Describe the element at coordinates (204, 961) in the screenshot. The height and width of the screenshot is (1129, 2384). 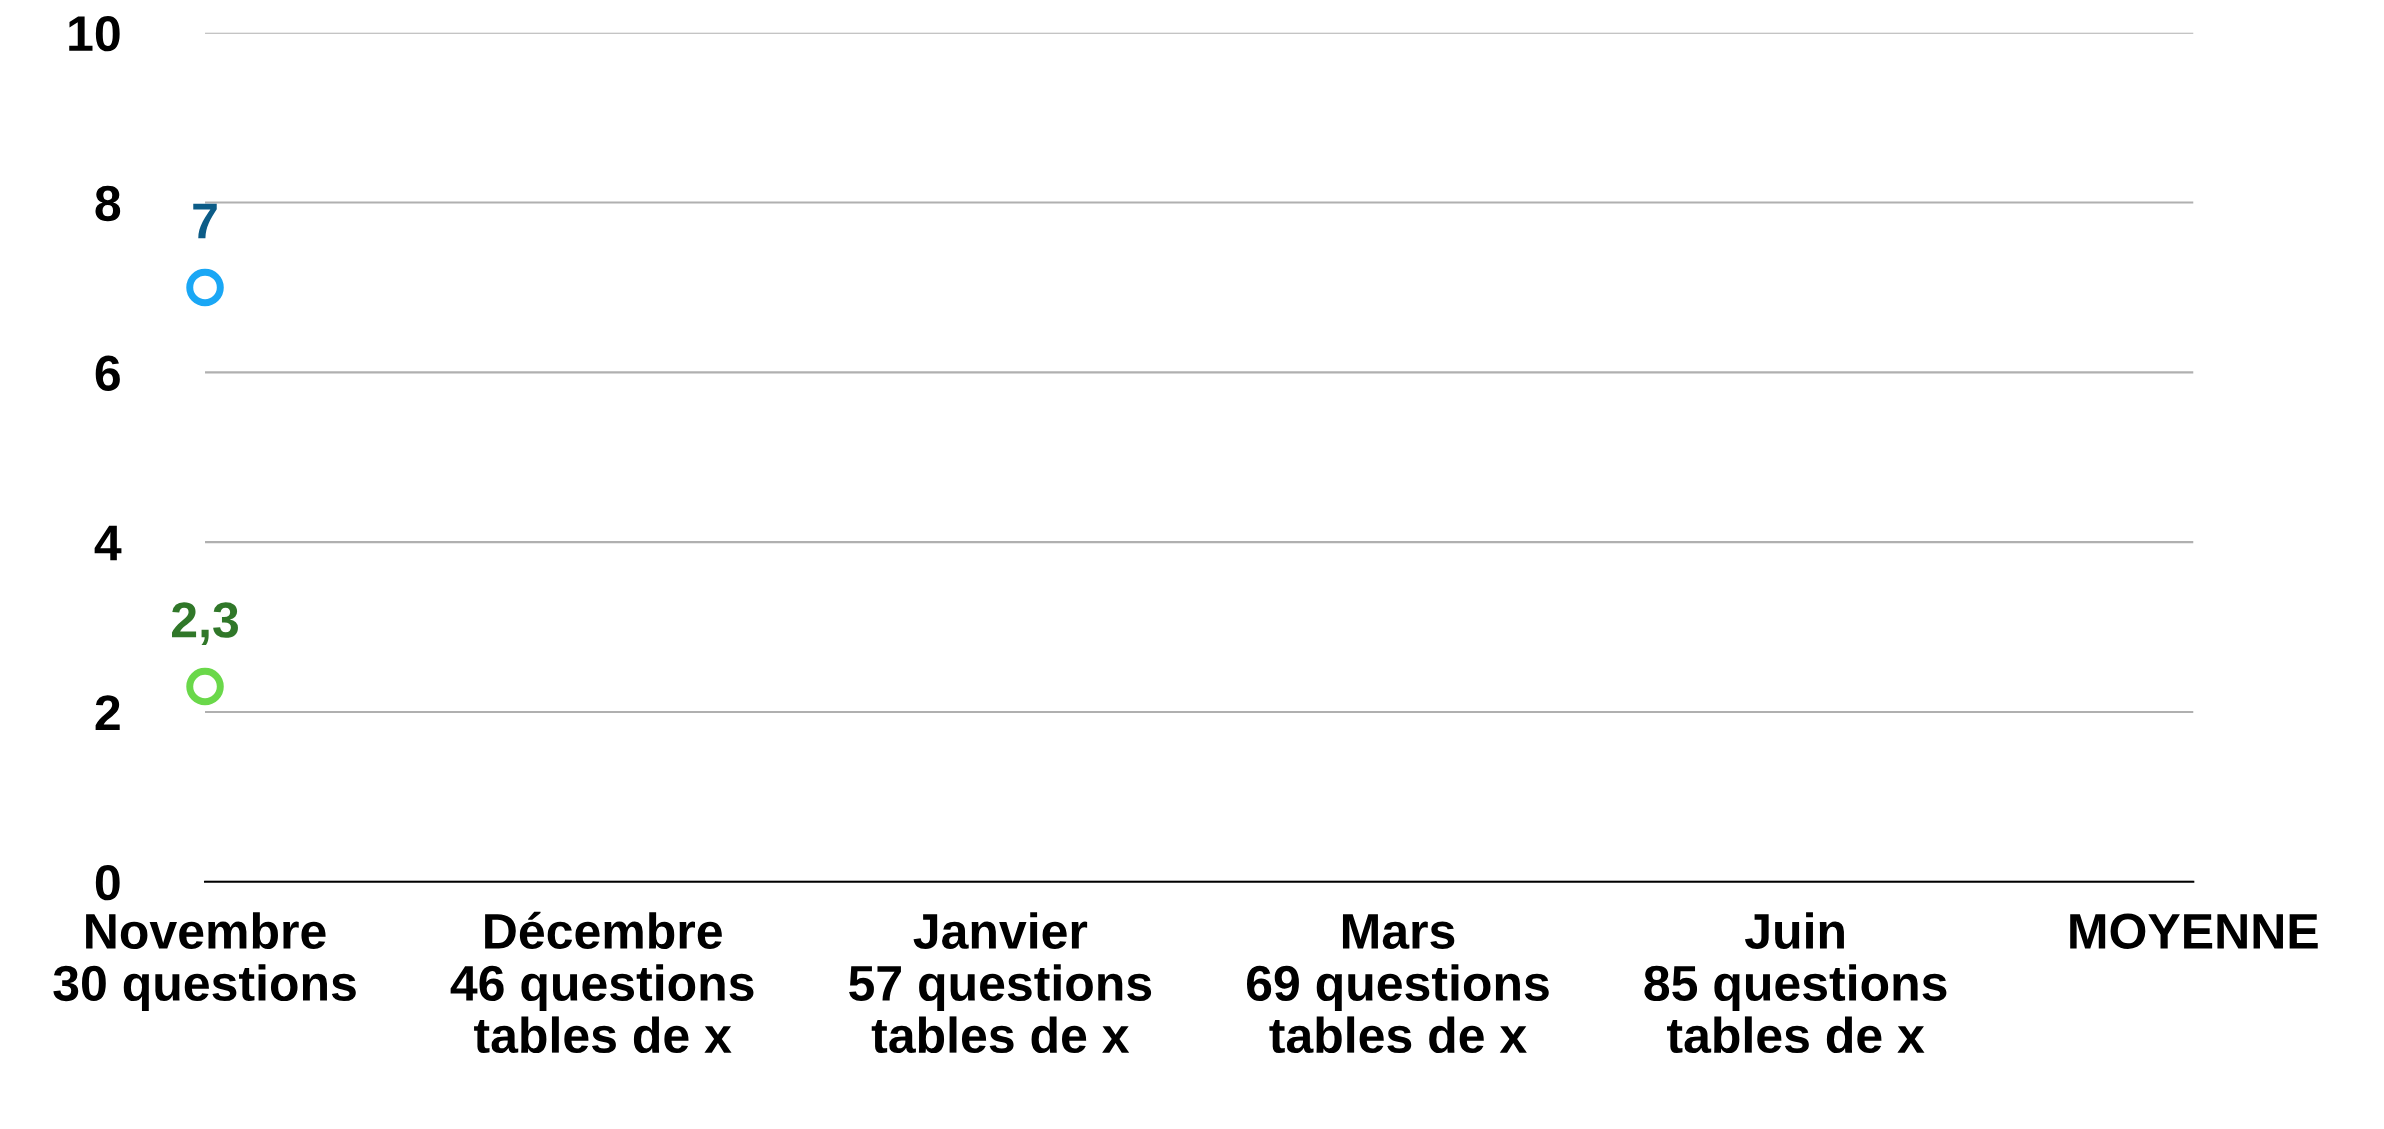
I see `x-tick-label: Novembre 30 questions` at that location.